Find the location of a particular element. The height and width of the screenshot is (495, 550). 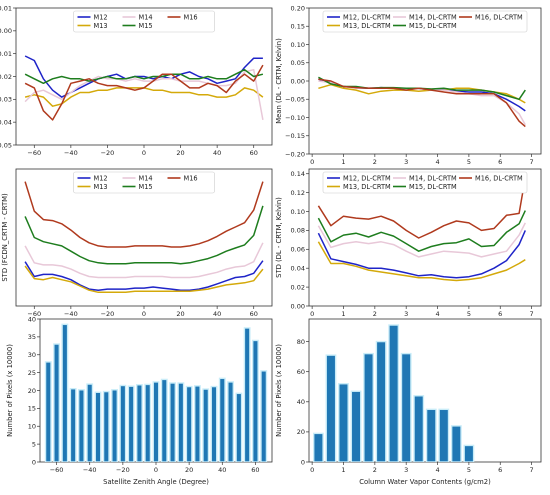

legend-label: M13 is located at coordinates (101, 187).